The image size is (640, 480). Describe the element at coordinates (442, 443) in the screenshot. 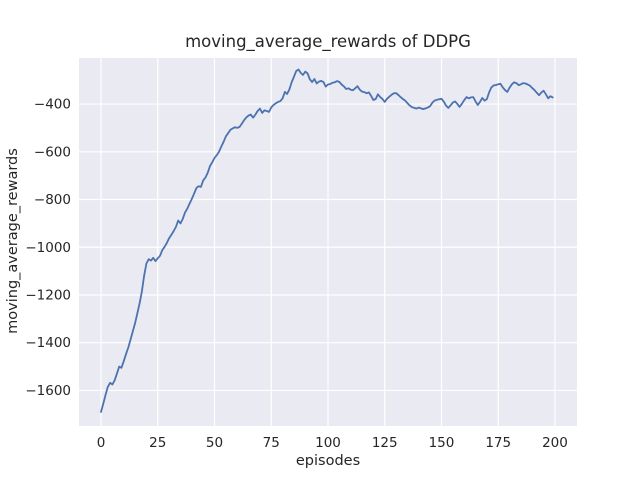

I see `x-tick-label: 150` at that location.